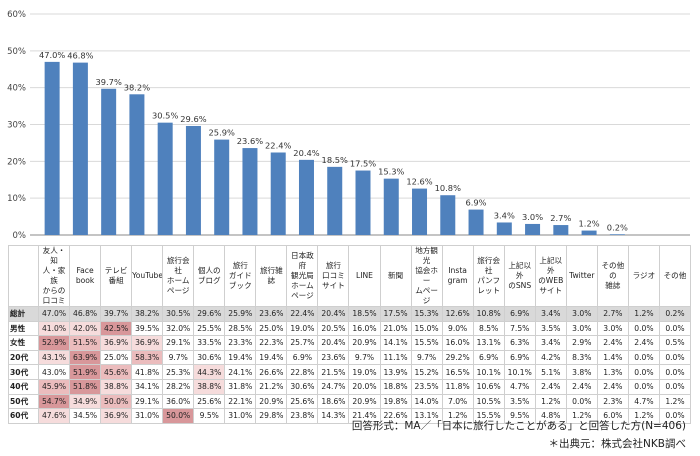  I want to click on data-label: 39.7%, so click(108, 82).